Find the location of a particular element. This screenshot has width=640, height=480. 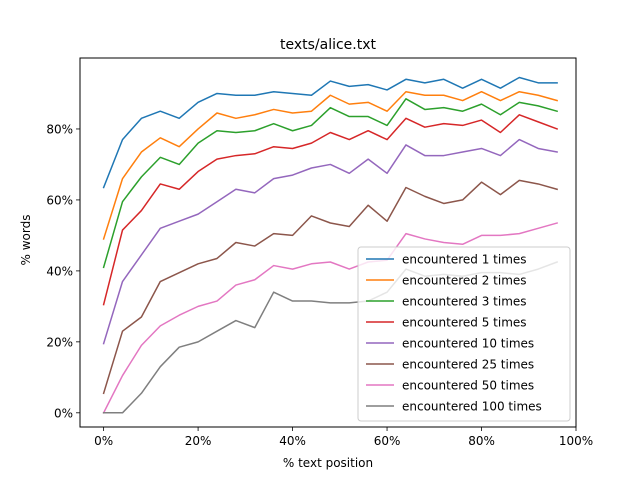

y-tick-label: 60% is located at coordinates (59, 200).